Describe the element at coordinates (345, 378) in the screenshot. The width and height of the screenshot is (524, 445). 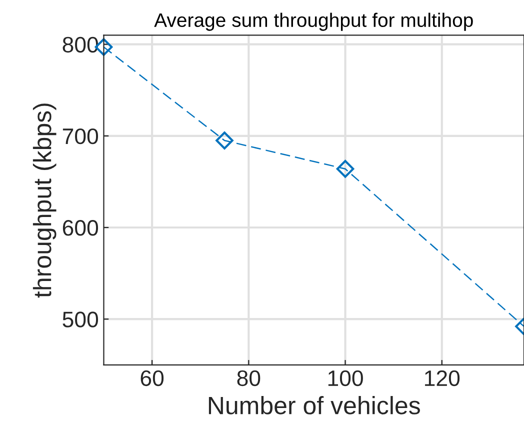
I see `x-tick-label: 100` at that location.